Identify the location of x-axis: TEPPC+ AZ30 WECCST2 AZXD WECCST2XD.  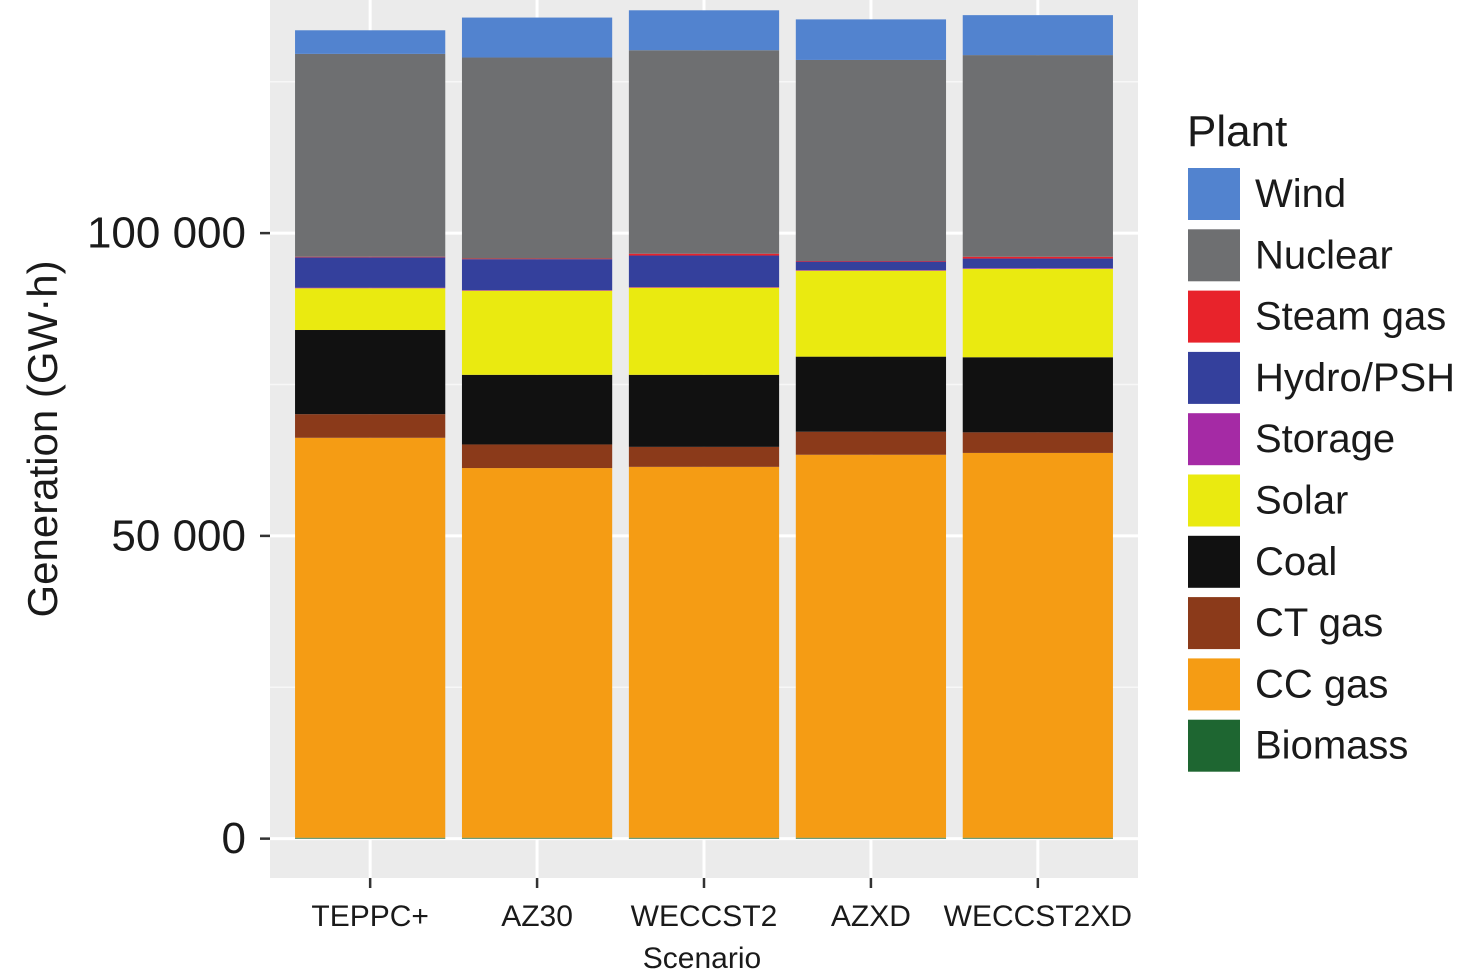
(721, 905).